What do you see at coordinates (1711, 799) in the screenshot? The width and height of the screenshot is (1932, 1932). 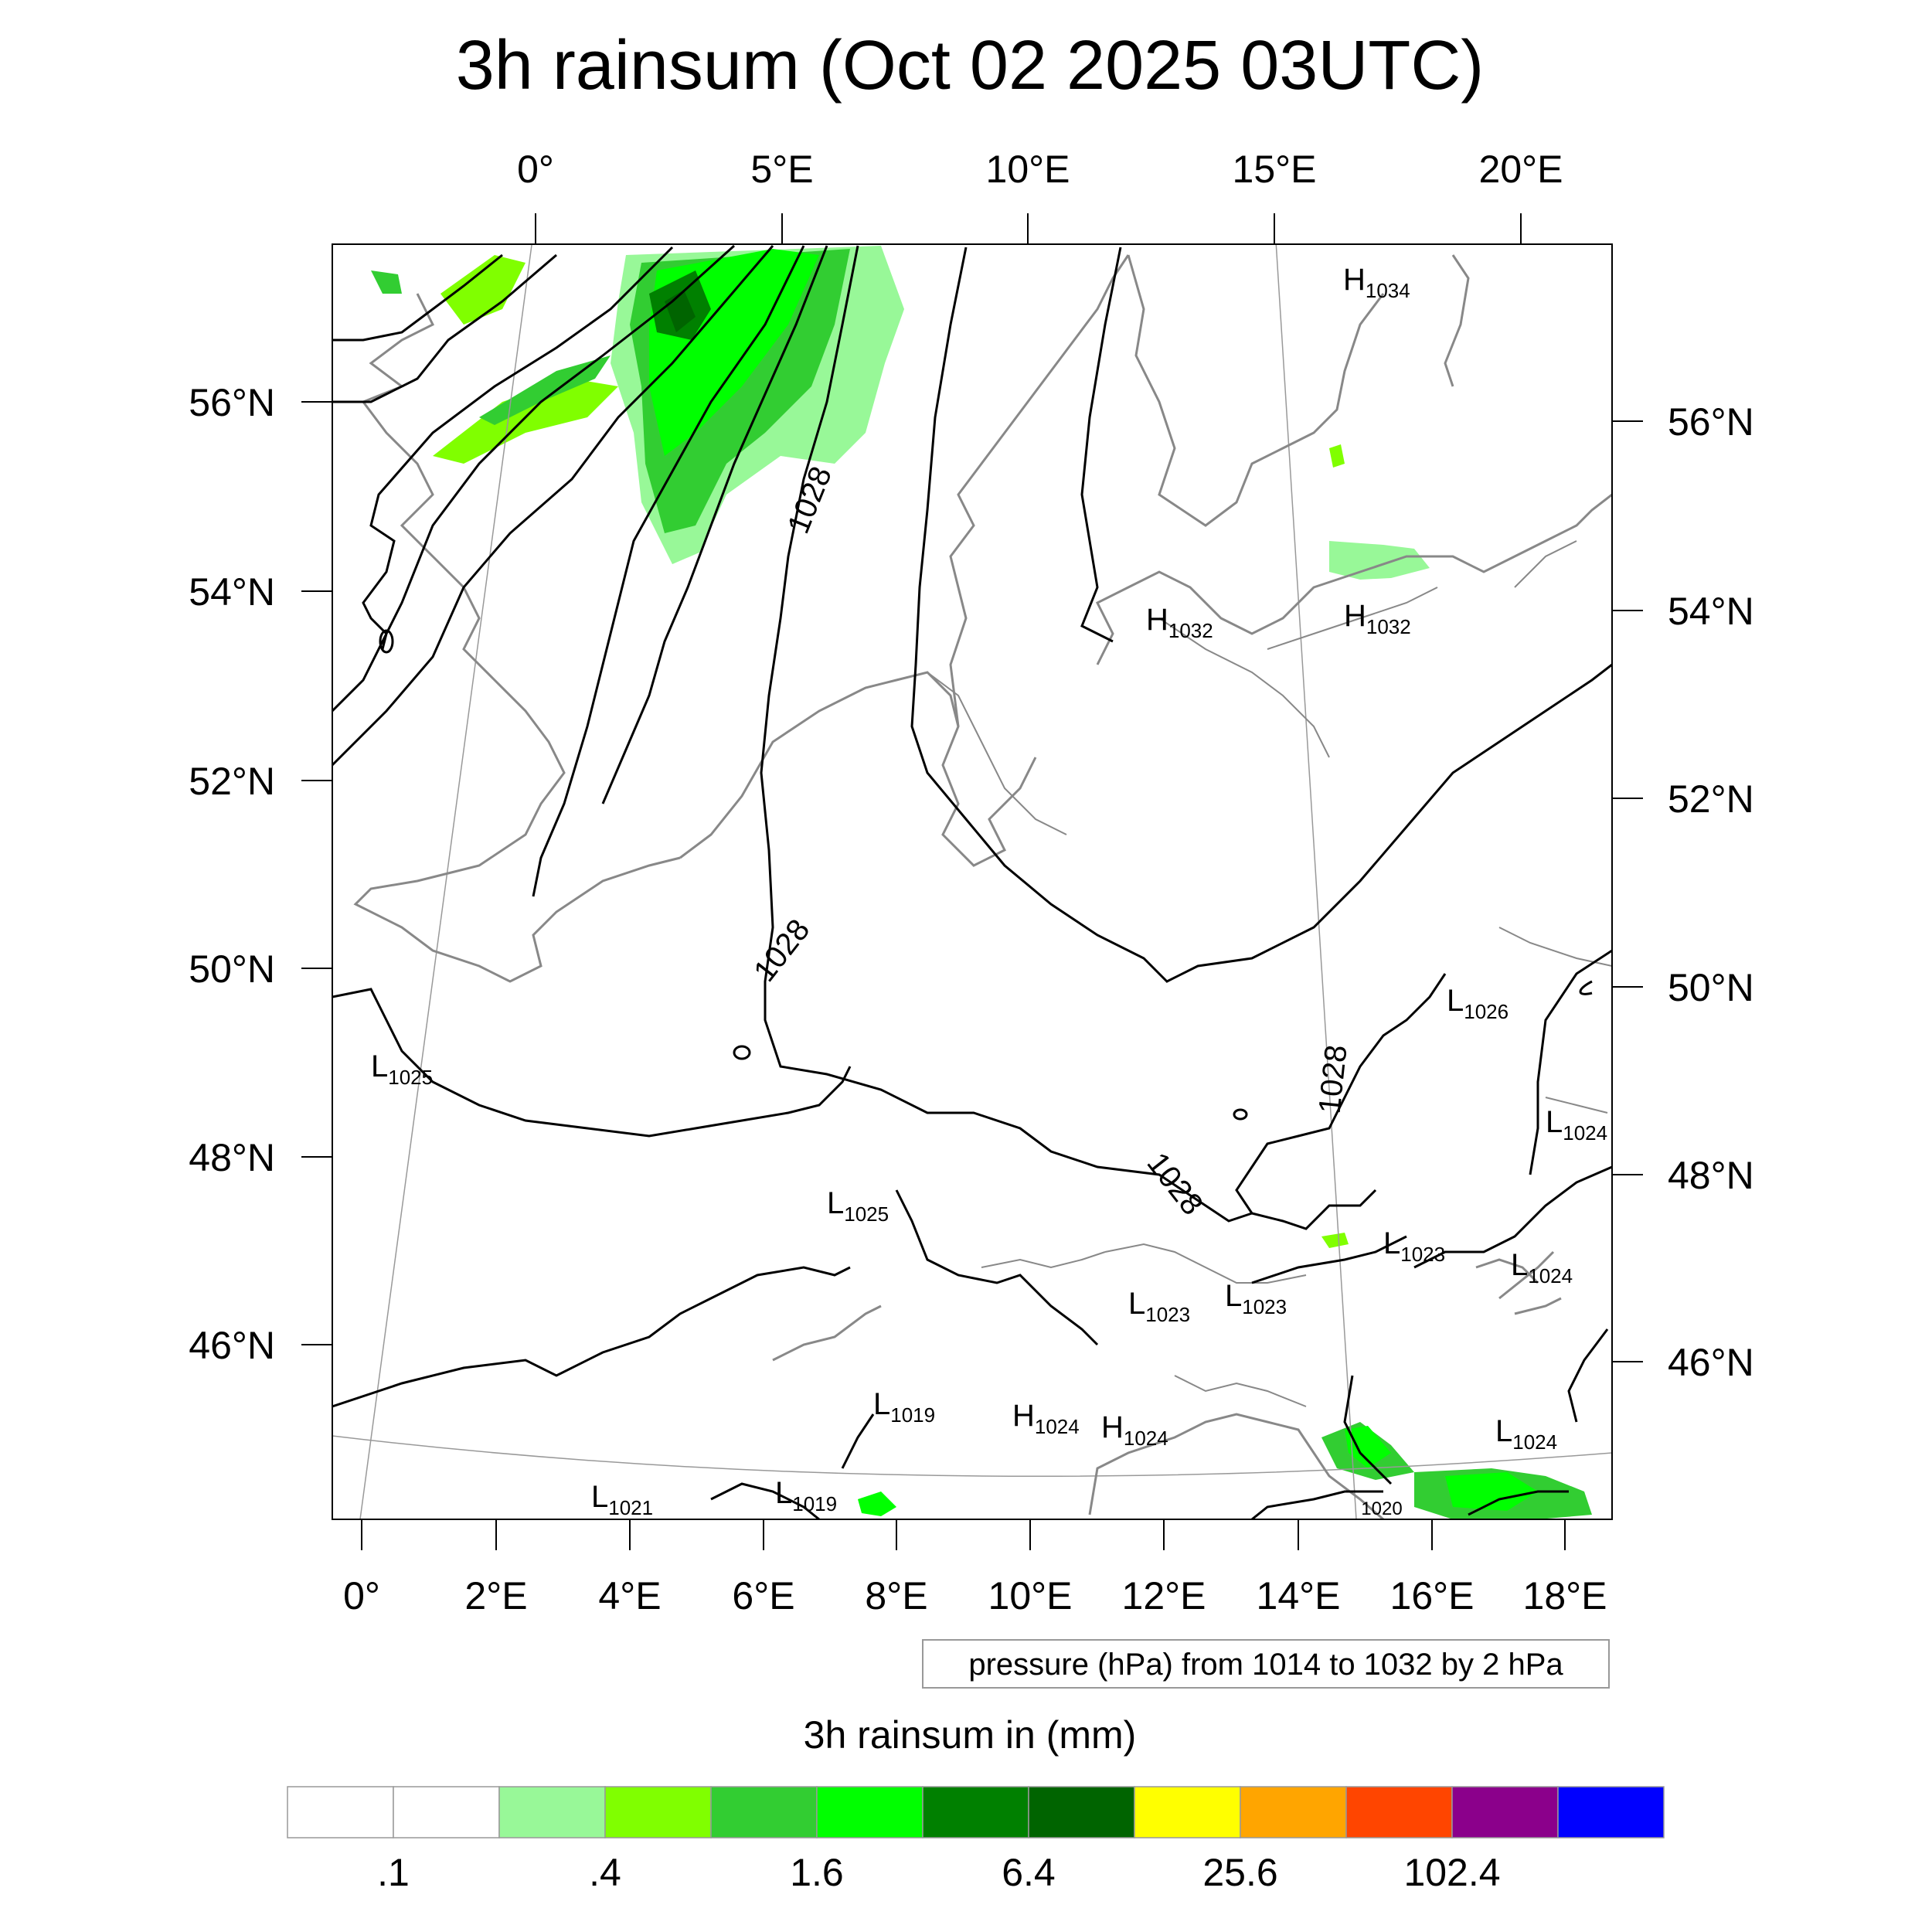 I see `right-lat-label: 52°N` at bounding box center [1711, 799].